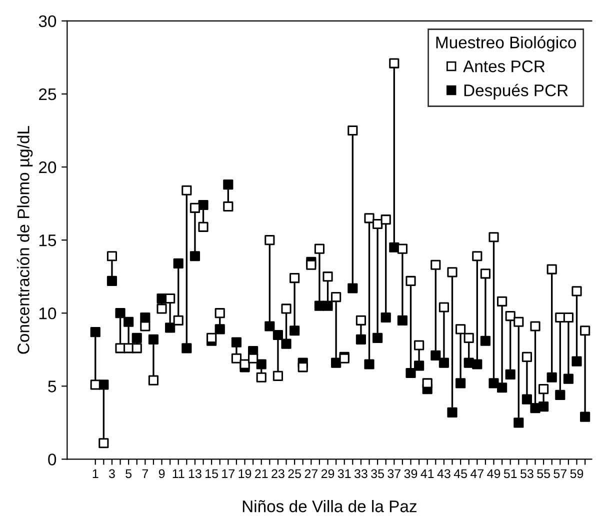 The image size is (605, 523). I want to click on legend-title: Muestreo Biológico, so click(506, 44).